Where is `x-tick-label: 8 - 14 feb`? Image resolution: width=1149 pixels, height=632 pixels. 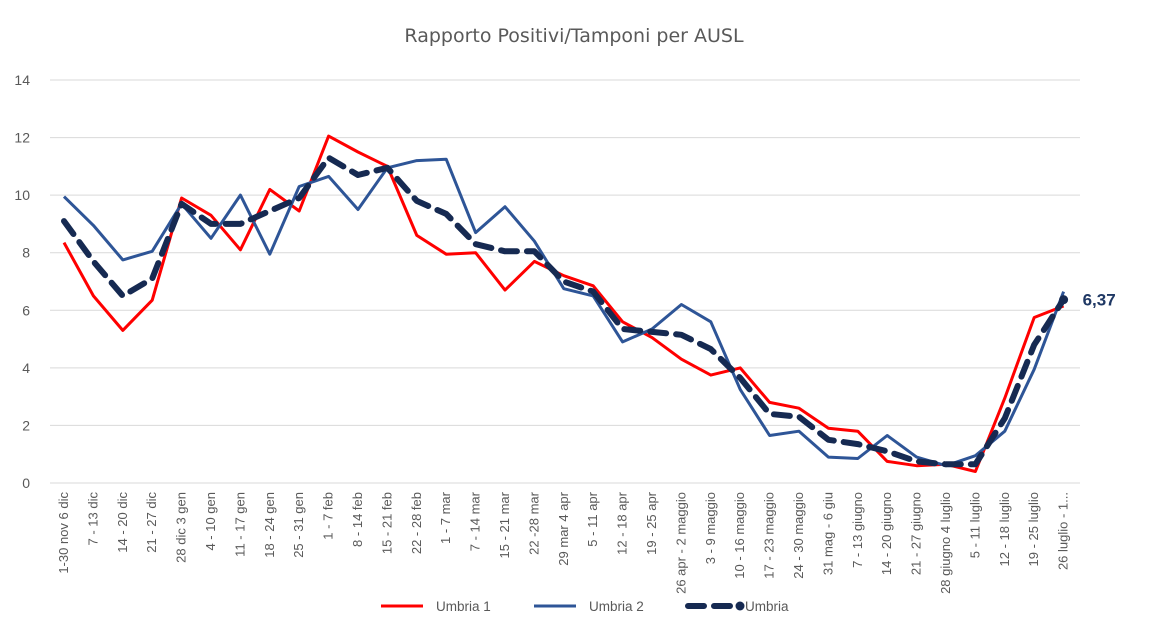 x-tick-label: 8 - 14 feb is located at coordinates (357, 519).